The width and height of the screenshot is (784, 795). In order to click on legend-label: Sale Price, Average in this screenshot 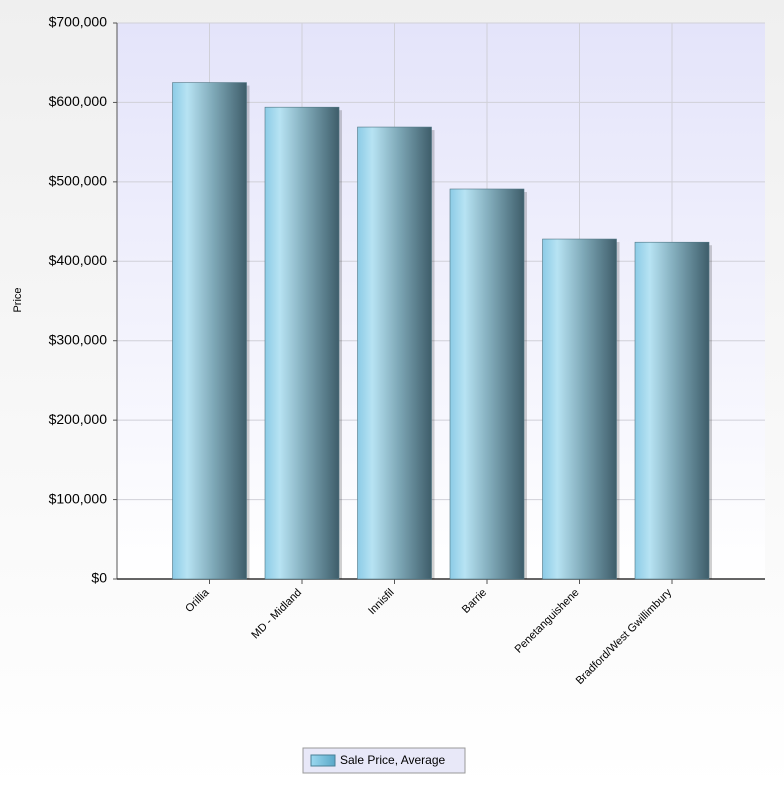, I will do `click(393, 760)`.